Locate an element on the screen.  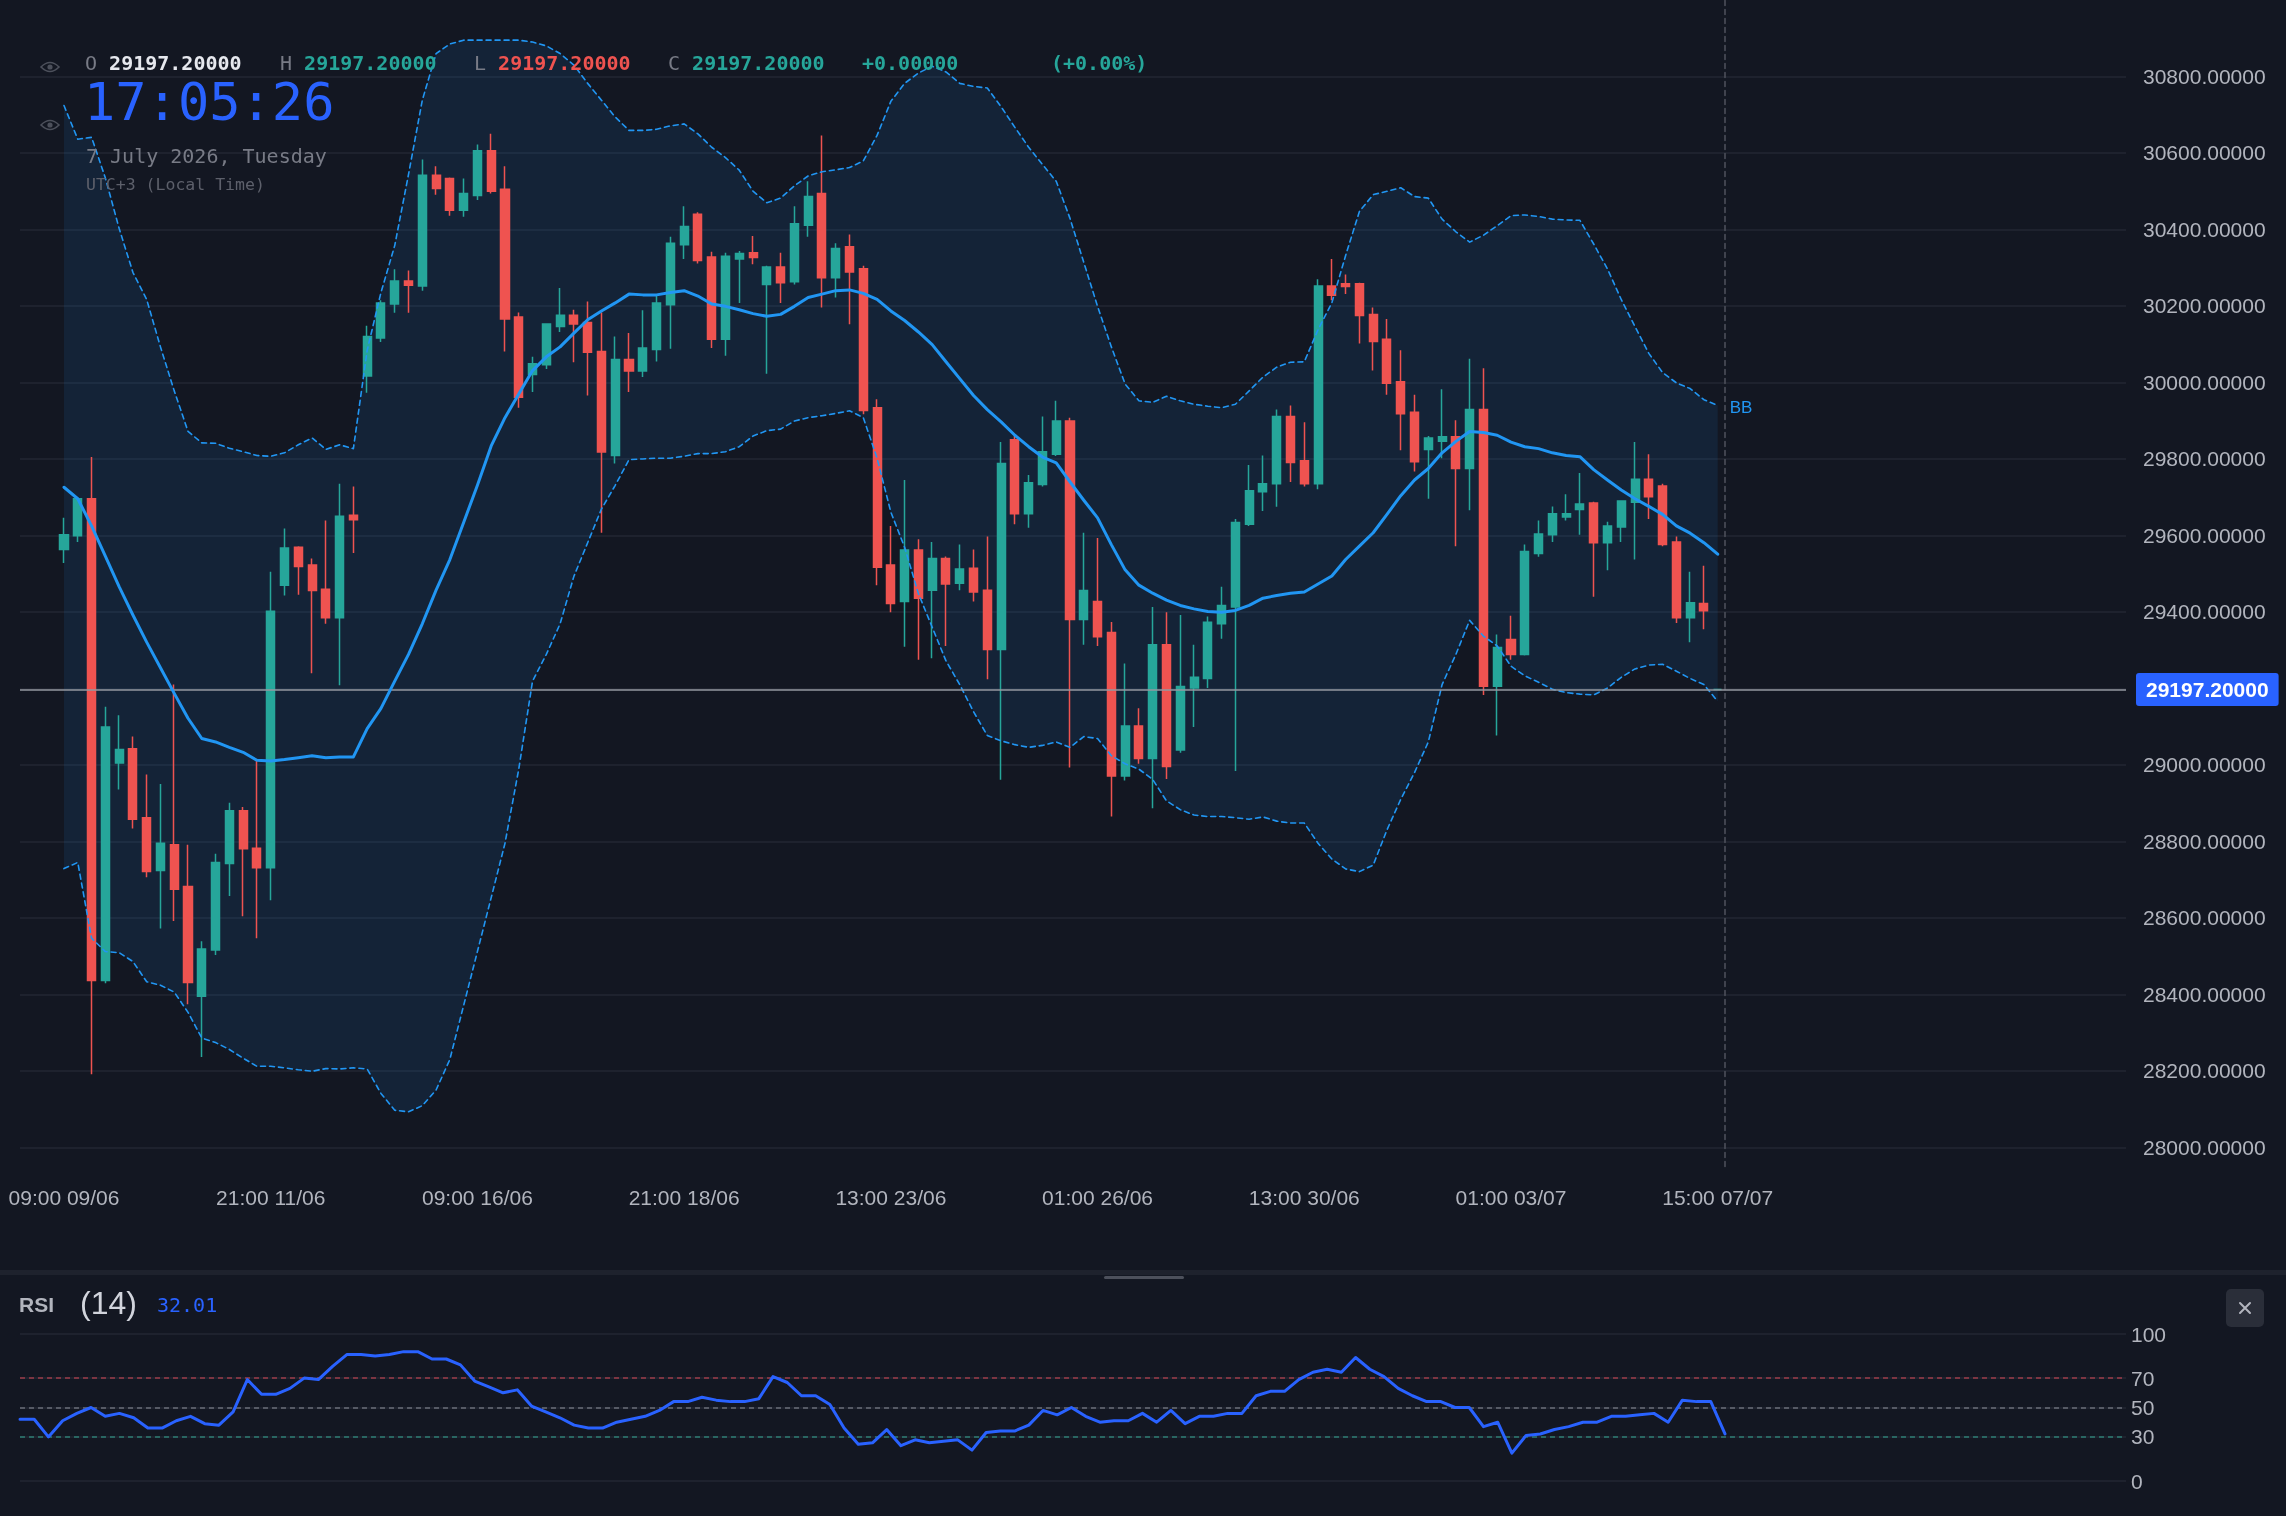
x-tick-label: 01:00 26/06 is located at coordinates (1098, 1197).